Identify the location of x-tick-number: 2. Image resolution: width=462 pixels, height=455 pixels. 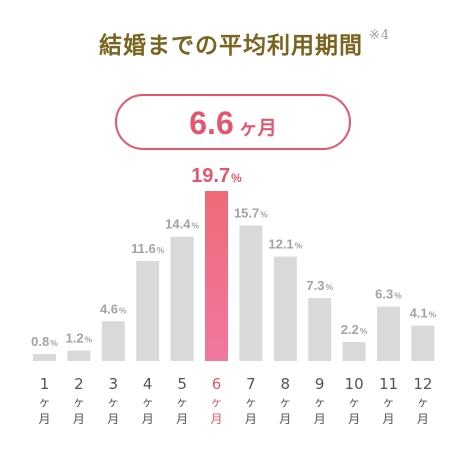
(79, 384).